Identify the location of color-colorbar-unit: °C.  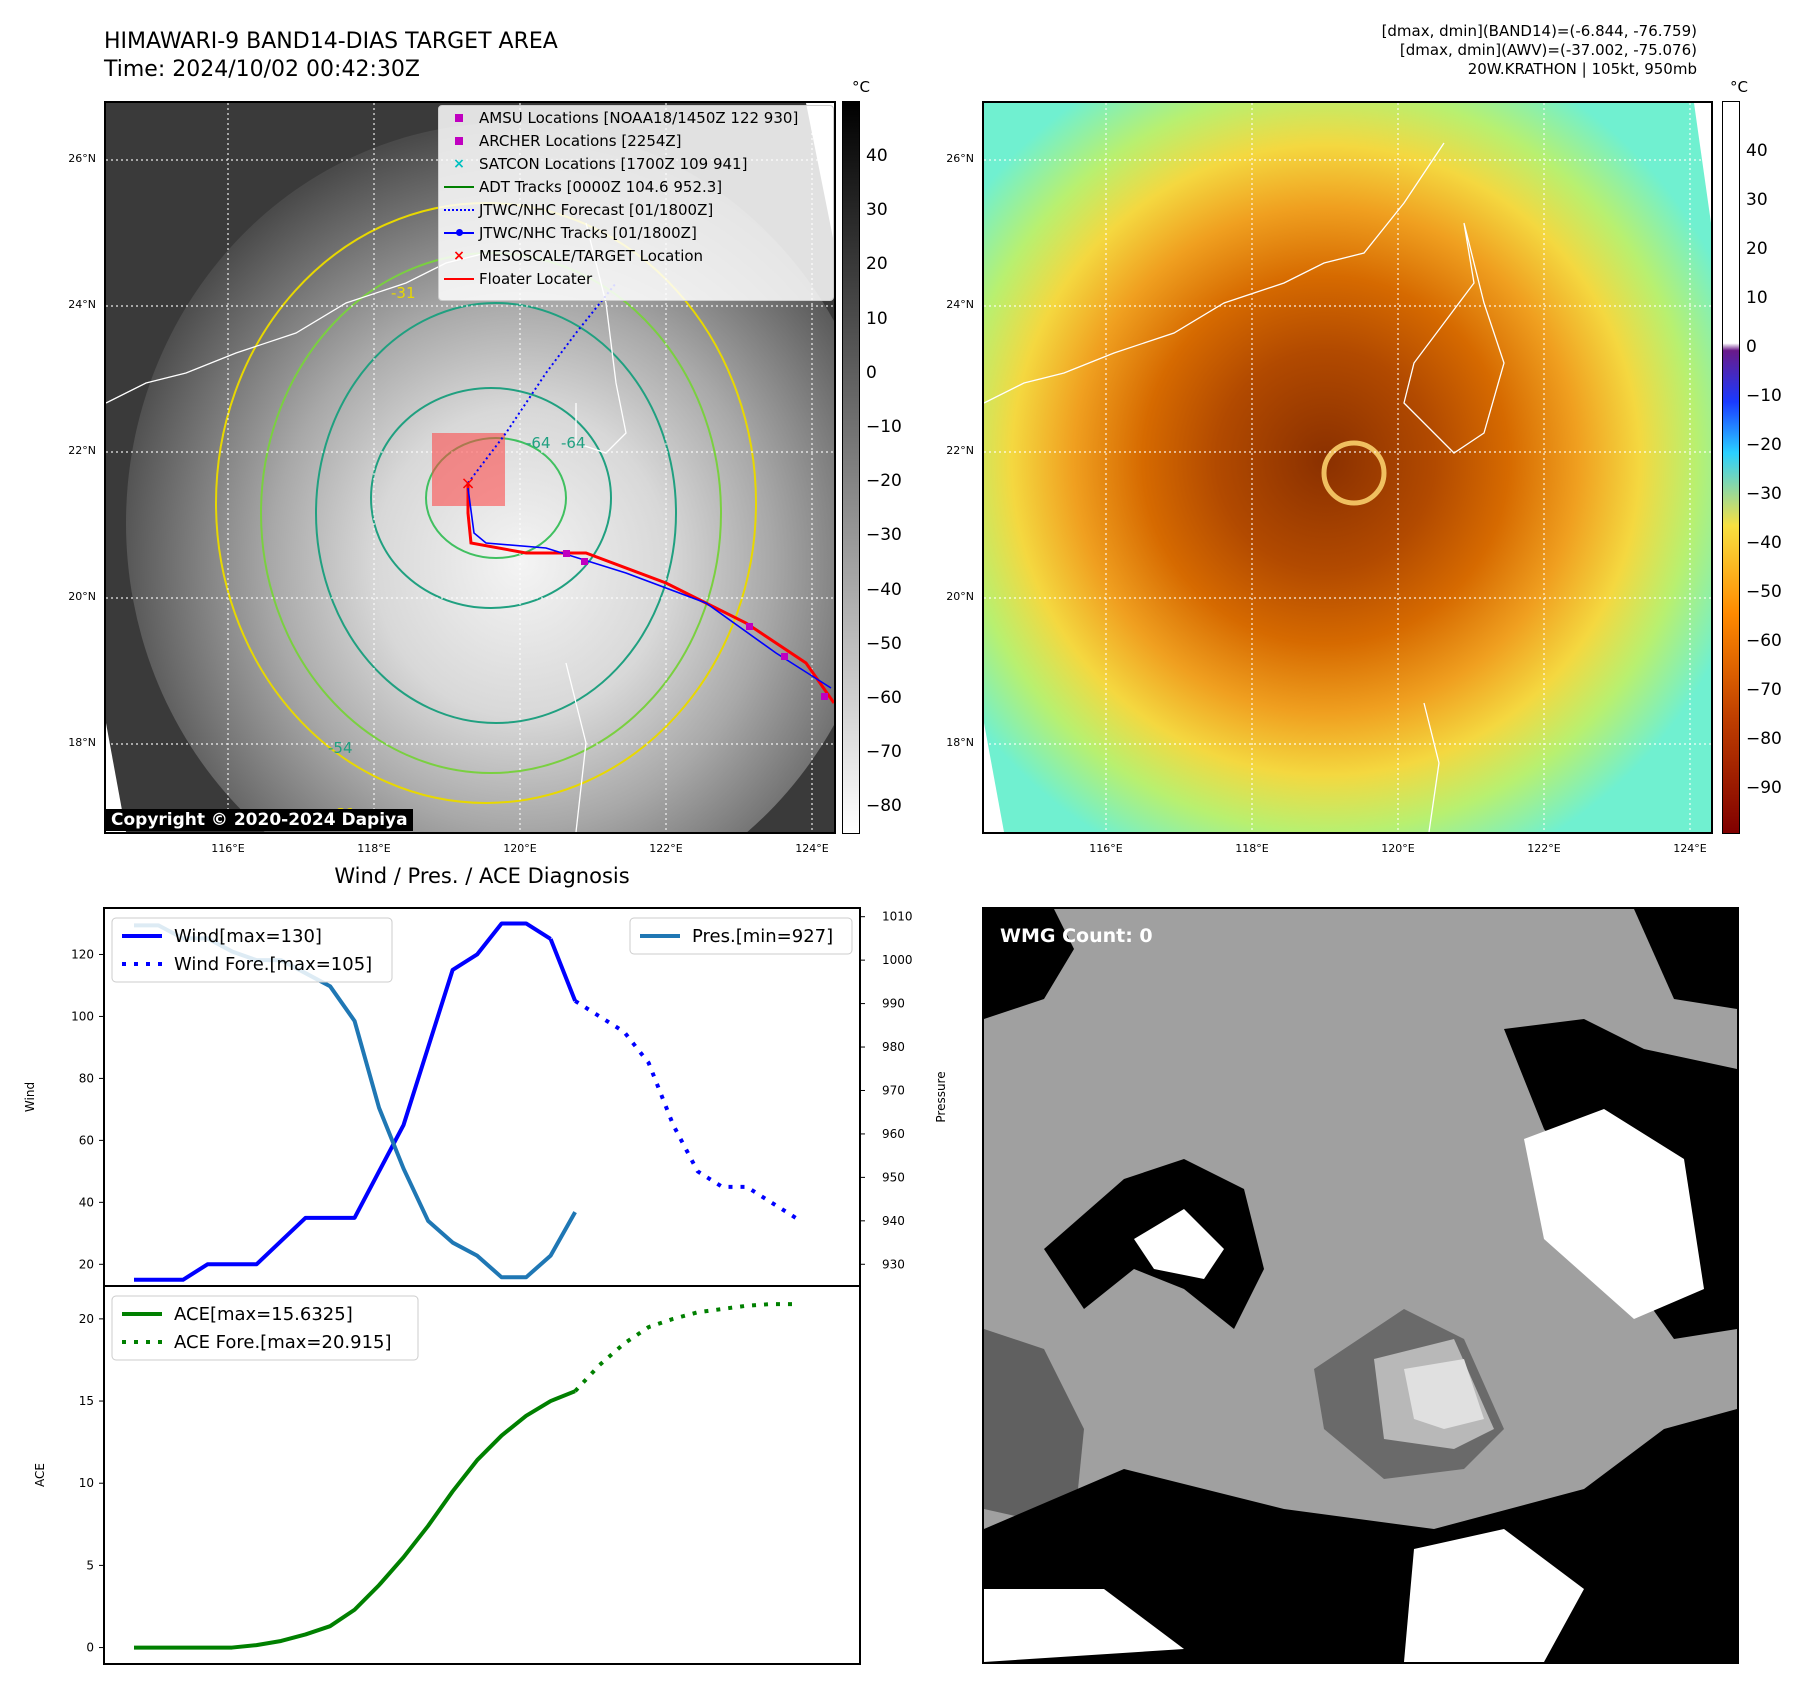
(1739, 87).